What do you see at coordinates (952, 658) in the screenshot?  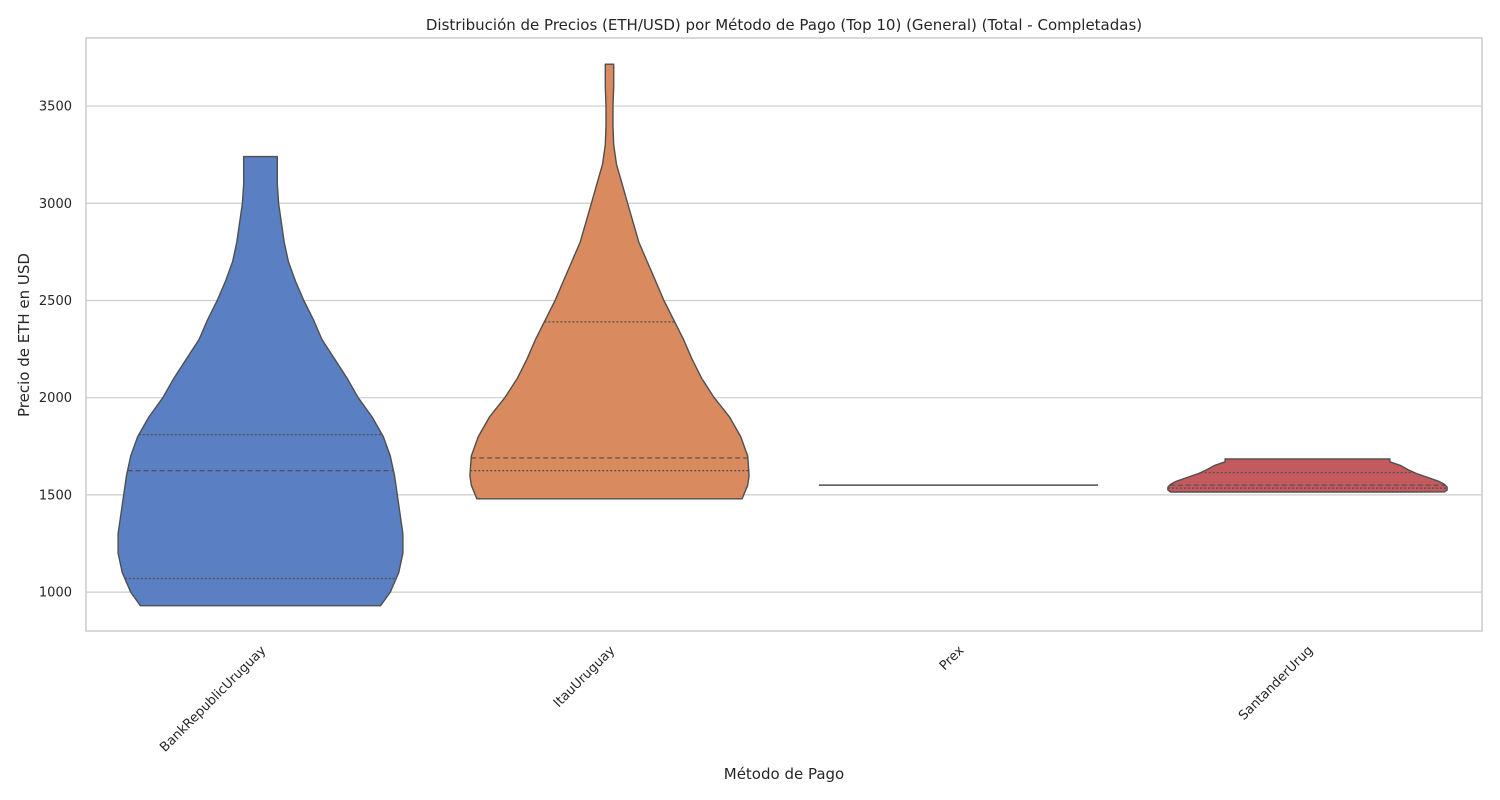 I see `x-tick-label: Prex` at bounding box center [952, 658].